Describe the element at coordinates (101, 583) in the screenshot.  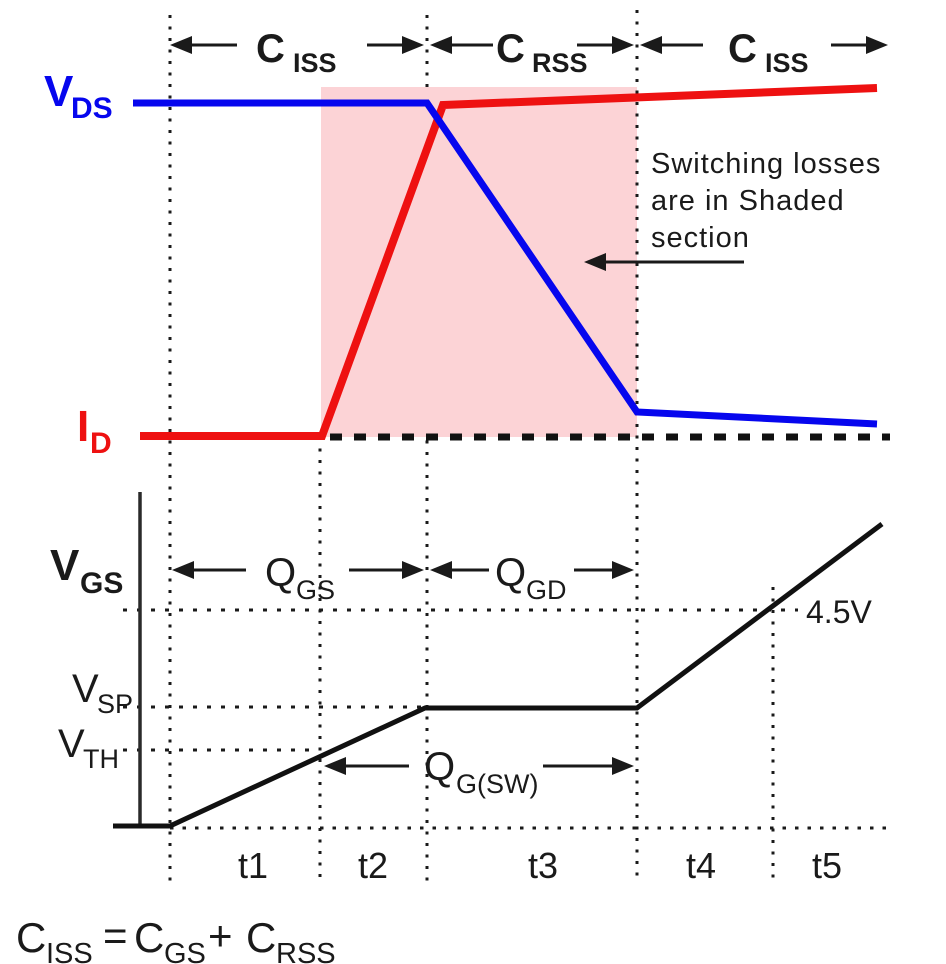
I see `vgs-label-sub: GS` at that location.